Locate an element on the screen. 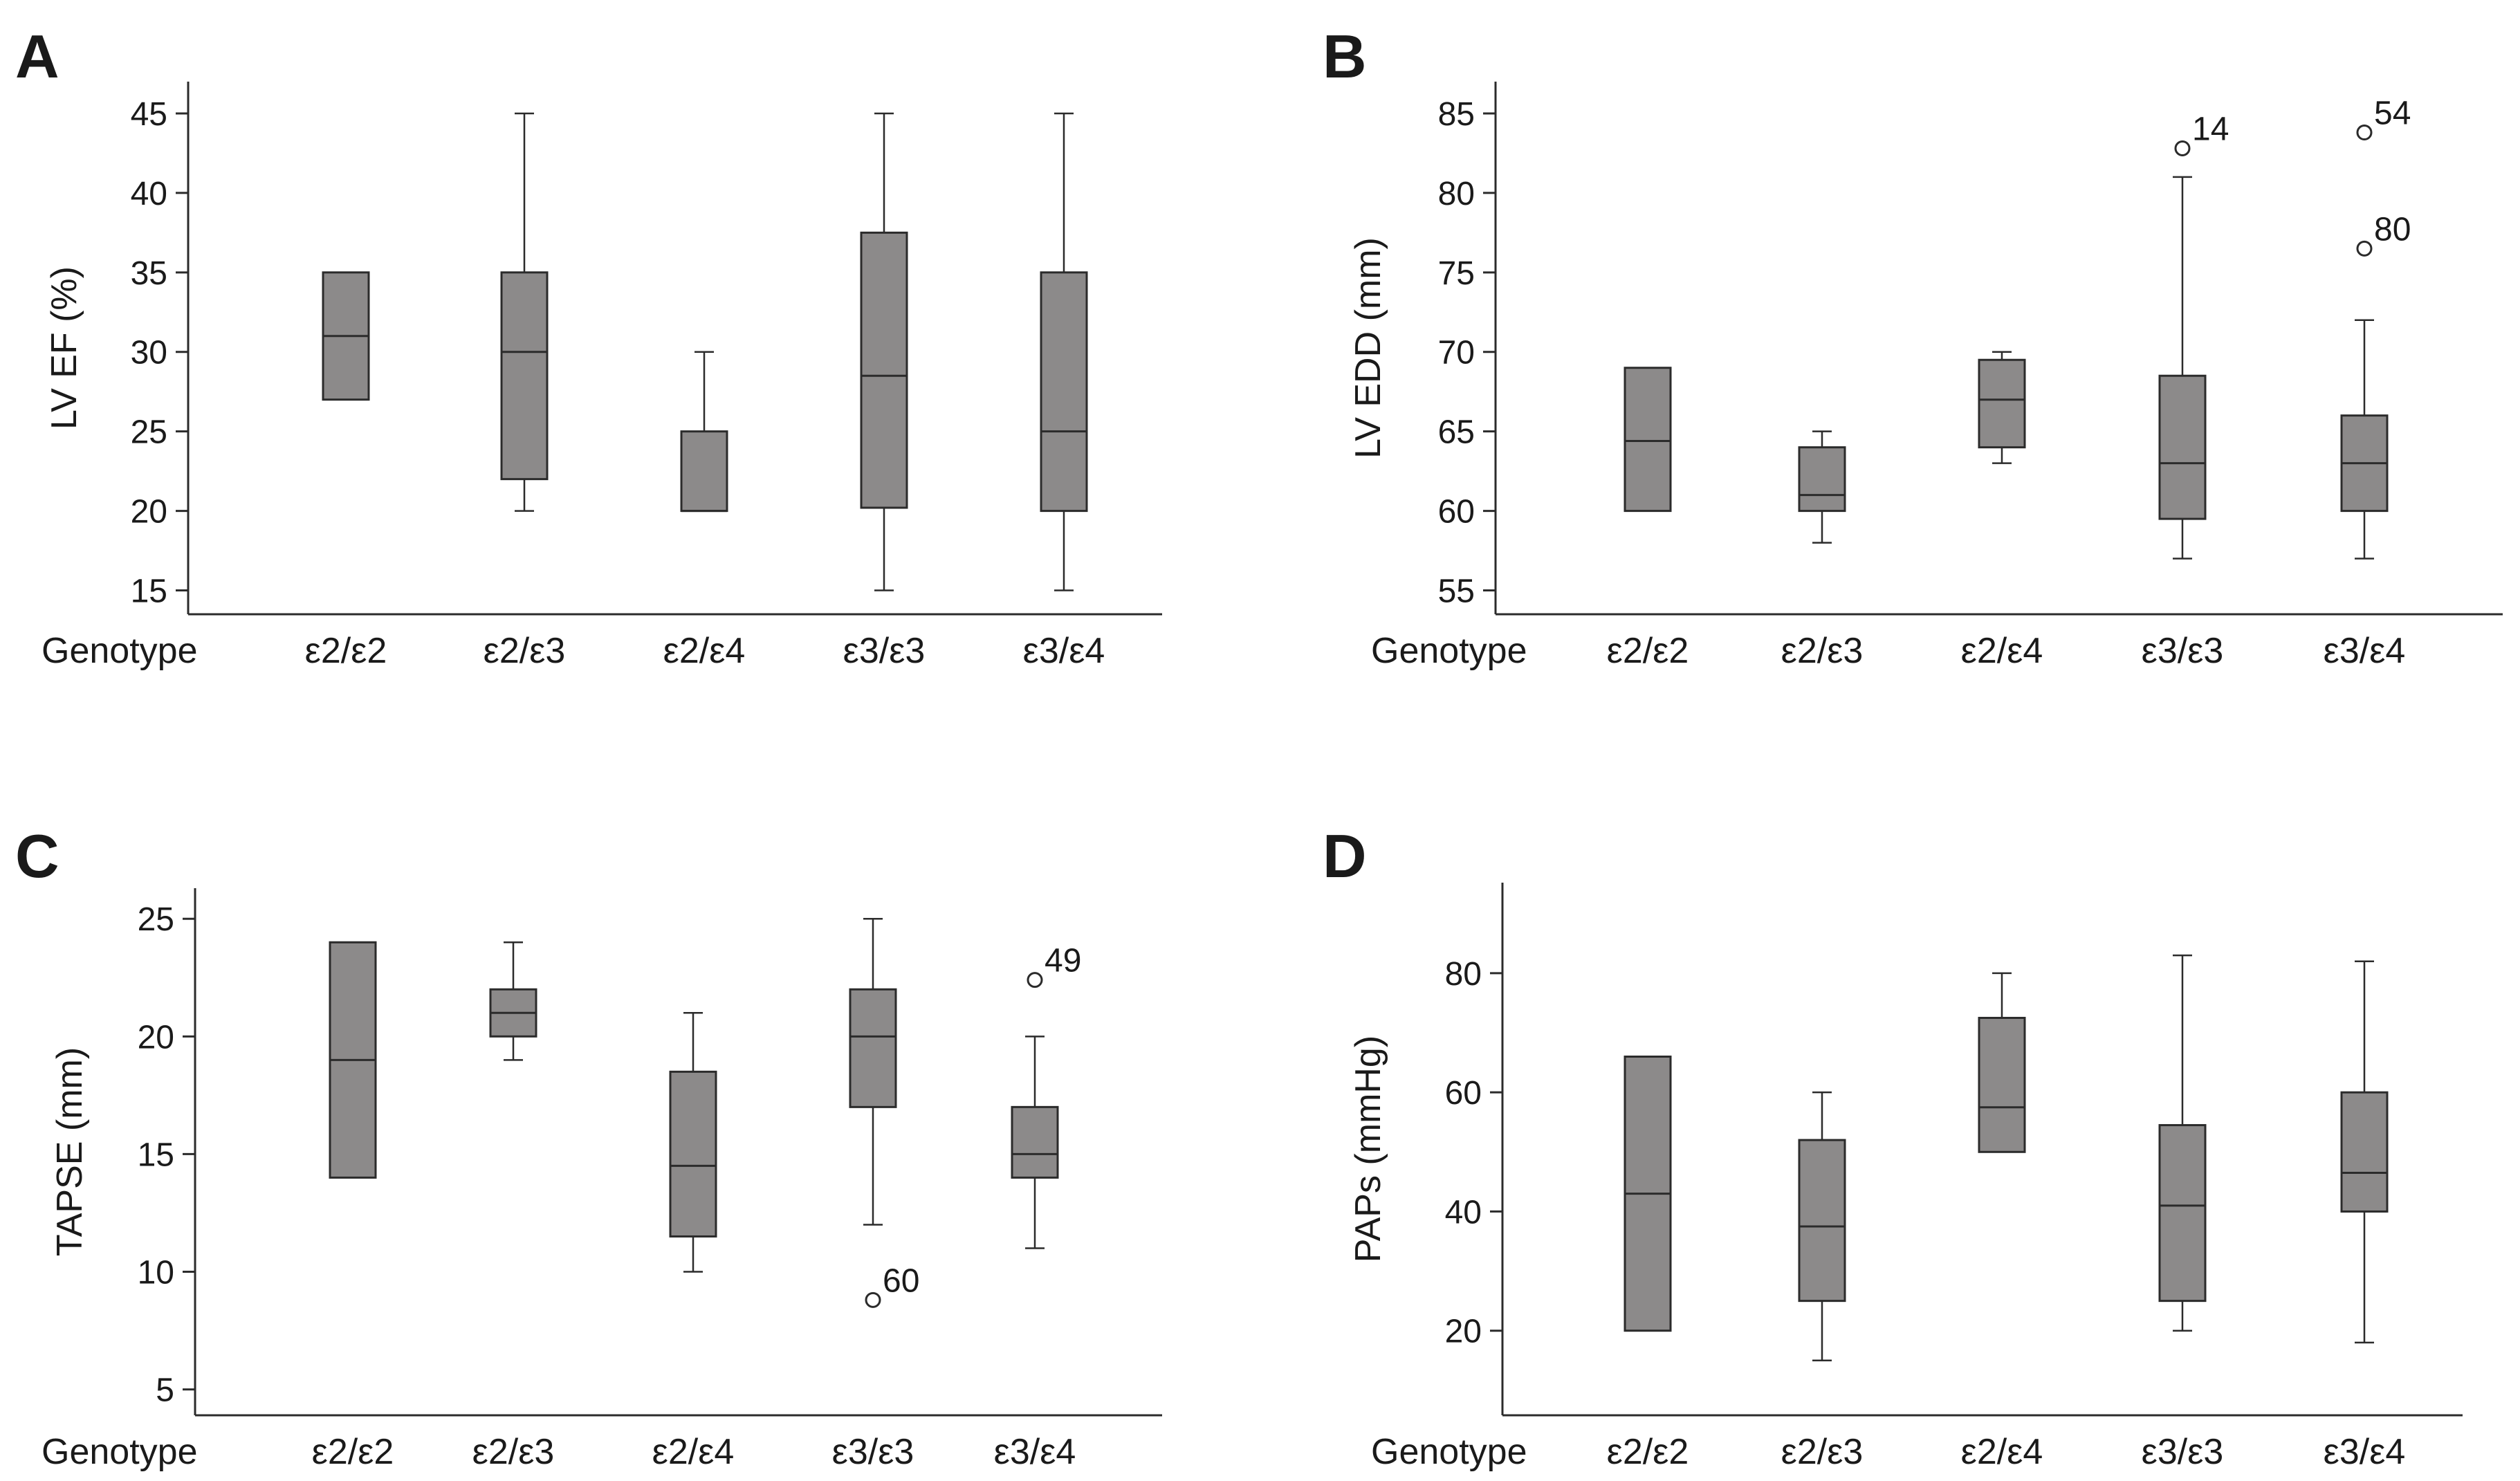  y-tick-label: 10 is located at coordinates (156, 1272).